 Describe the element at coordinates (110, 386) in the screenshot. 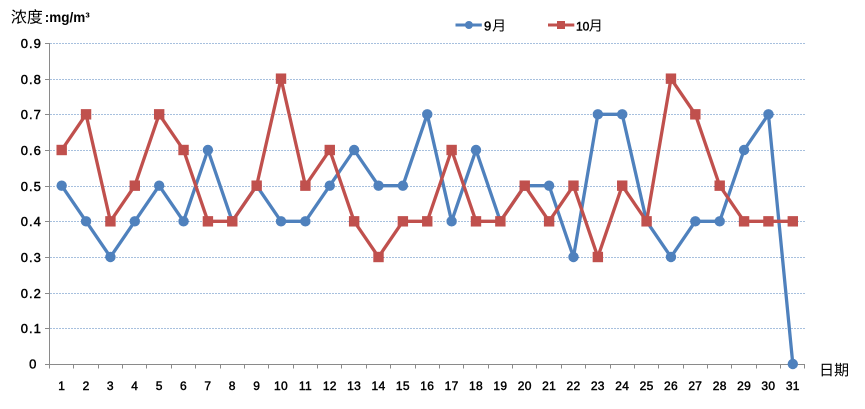

I see `svg-text: 3` at that location.